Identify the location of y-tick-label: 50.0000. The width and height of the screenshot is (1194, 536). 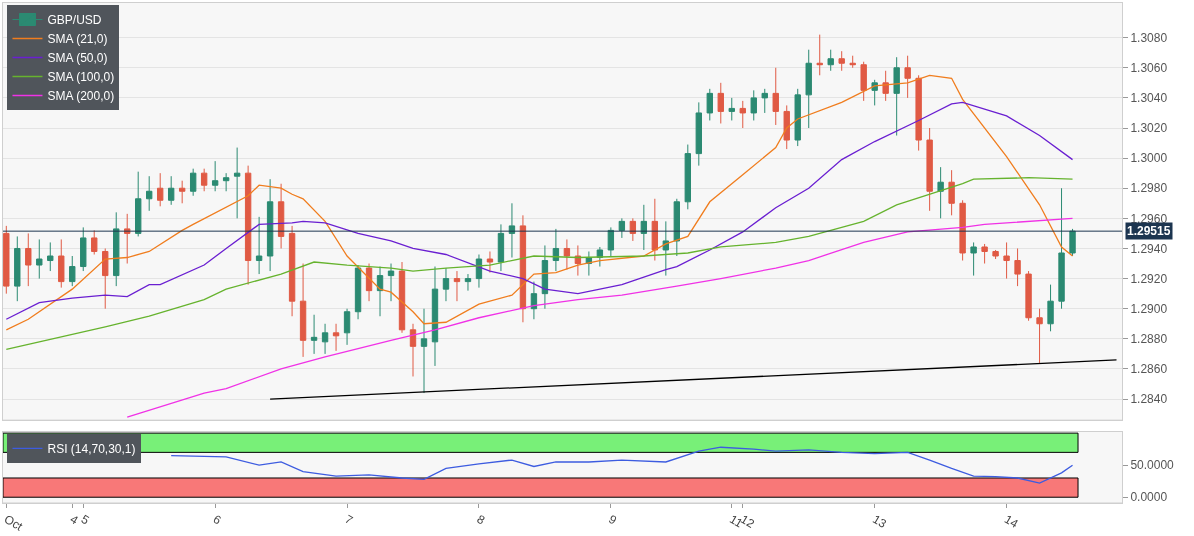
(1152, 465).